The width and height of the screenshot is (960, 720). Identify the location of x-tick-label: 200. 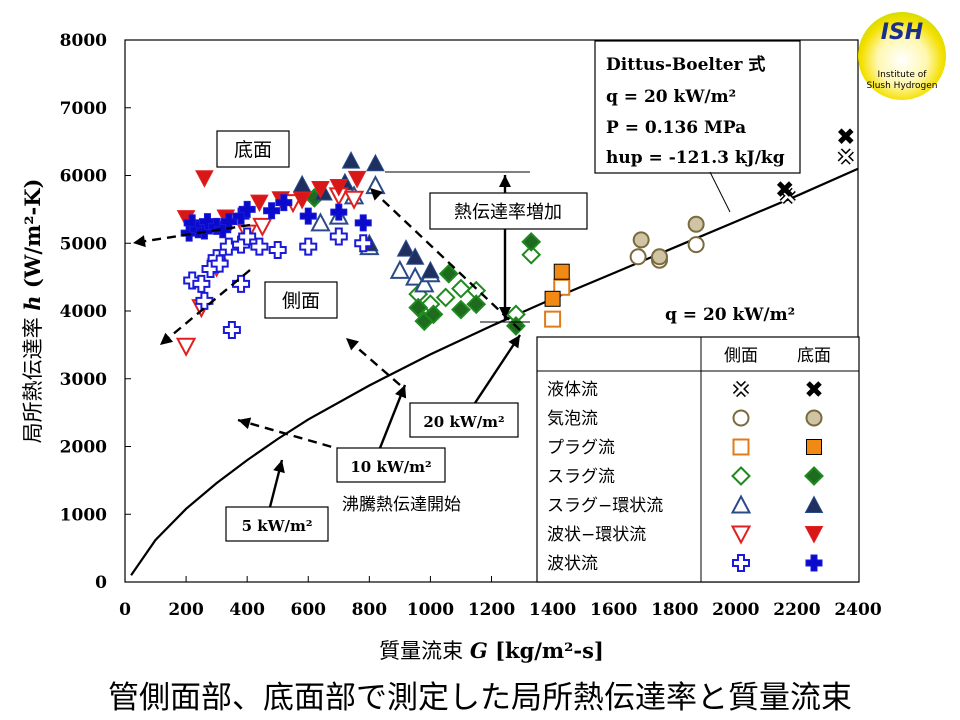
(186, 610).